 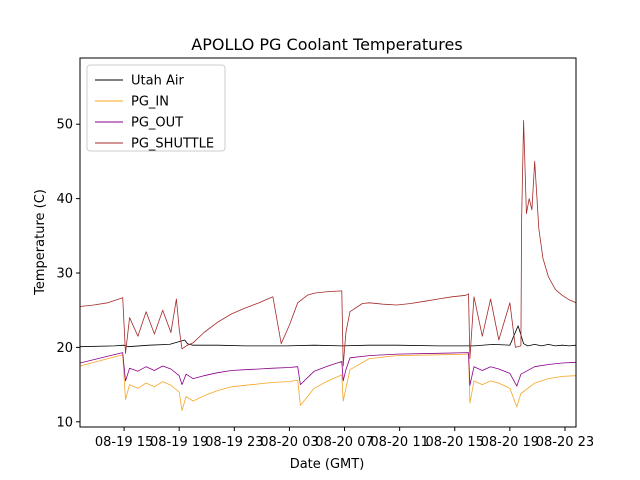 I want to click on legend: Utah Air PG_IN PG_OUT PG_SHUTTLE, so click(x=156, y=108).